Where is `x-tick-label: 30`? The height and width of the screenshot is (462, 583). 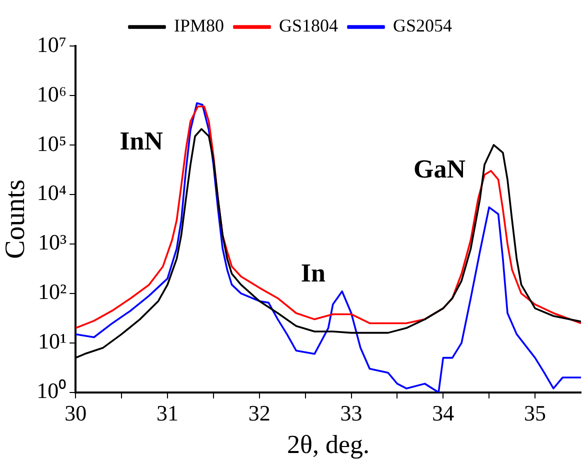 x-tick-label: 30 is located at coordinates (75, 413).